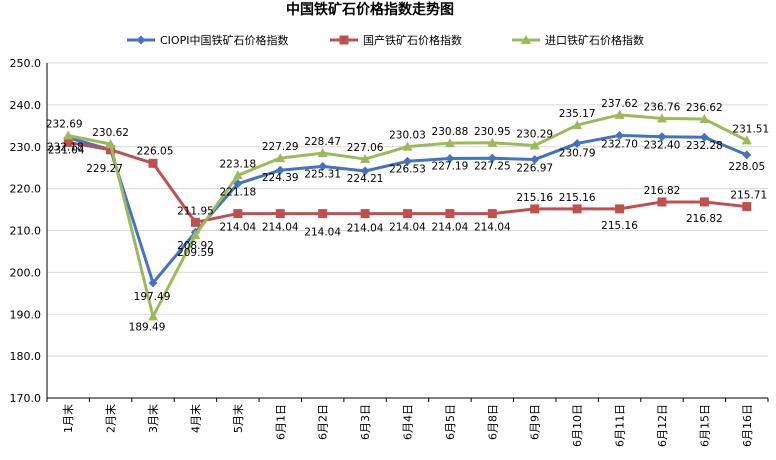 The height and width of the screenshot is (460, 776). Describe the element at coordinates (280, 178) in the screenshot. I see `data-label: 224.39` at that location.